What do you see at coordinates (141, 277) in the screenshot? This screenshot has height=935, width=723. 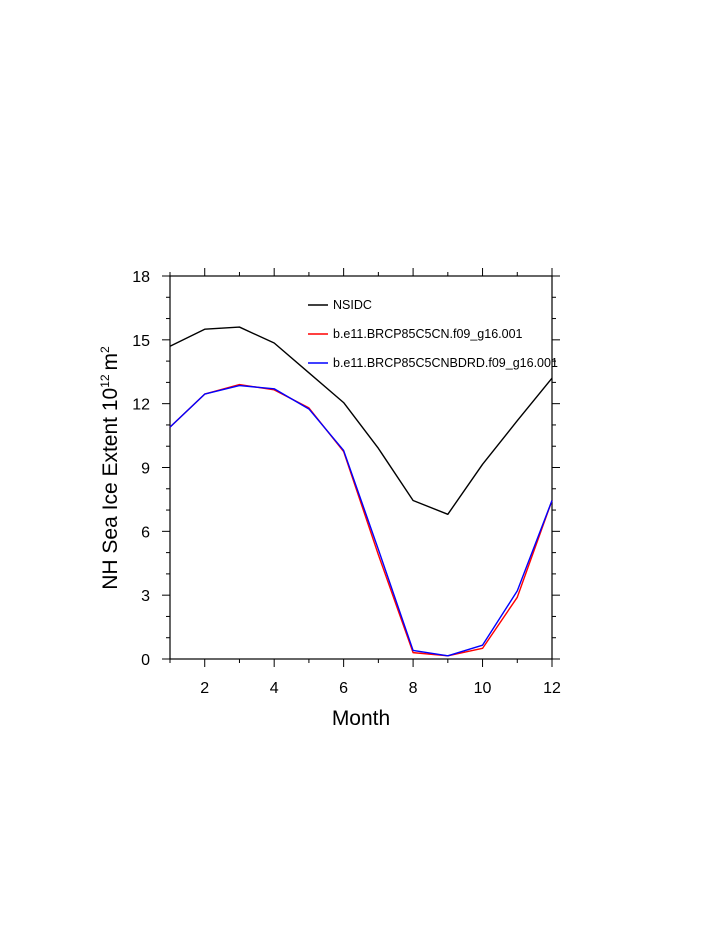 I see `y-tick-label: 18` at bounding box center [141, 277].